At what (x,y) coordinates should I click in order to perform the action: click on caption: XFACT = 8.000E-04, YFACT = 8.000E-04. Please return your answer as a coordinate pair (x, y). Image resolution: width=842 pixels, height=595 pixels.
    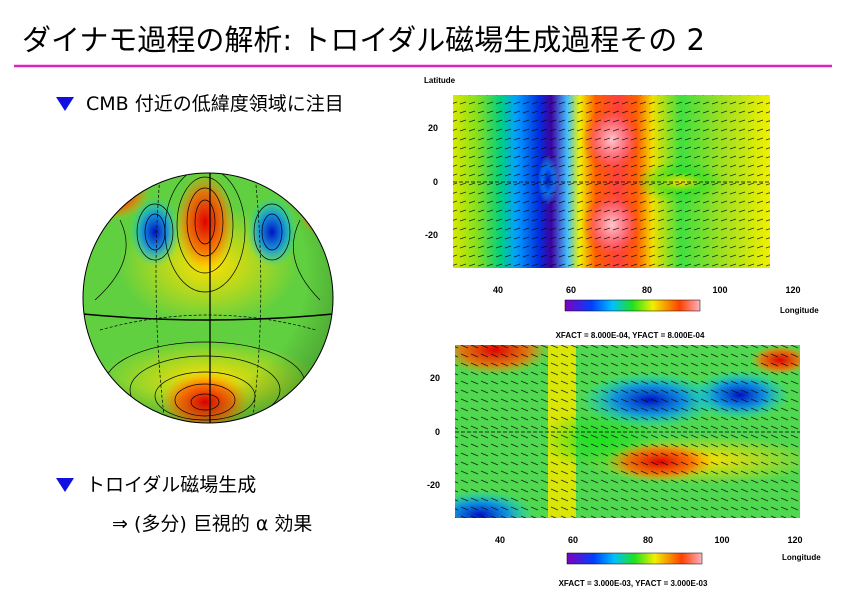
    Looking at the image, I should click on (630, 335).